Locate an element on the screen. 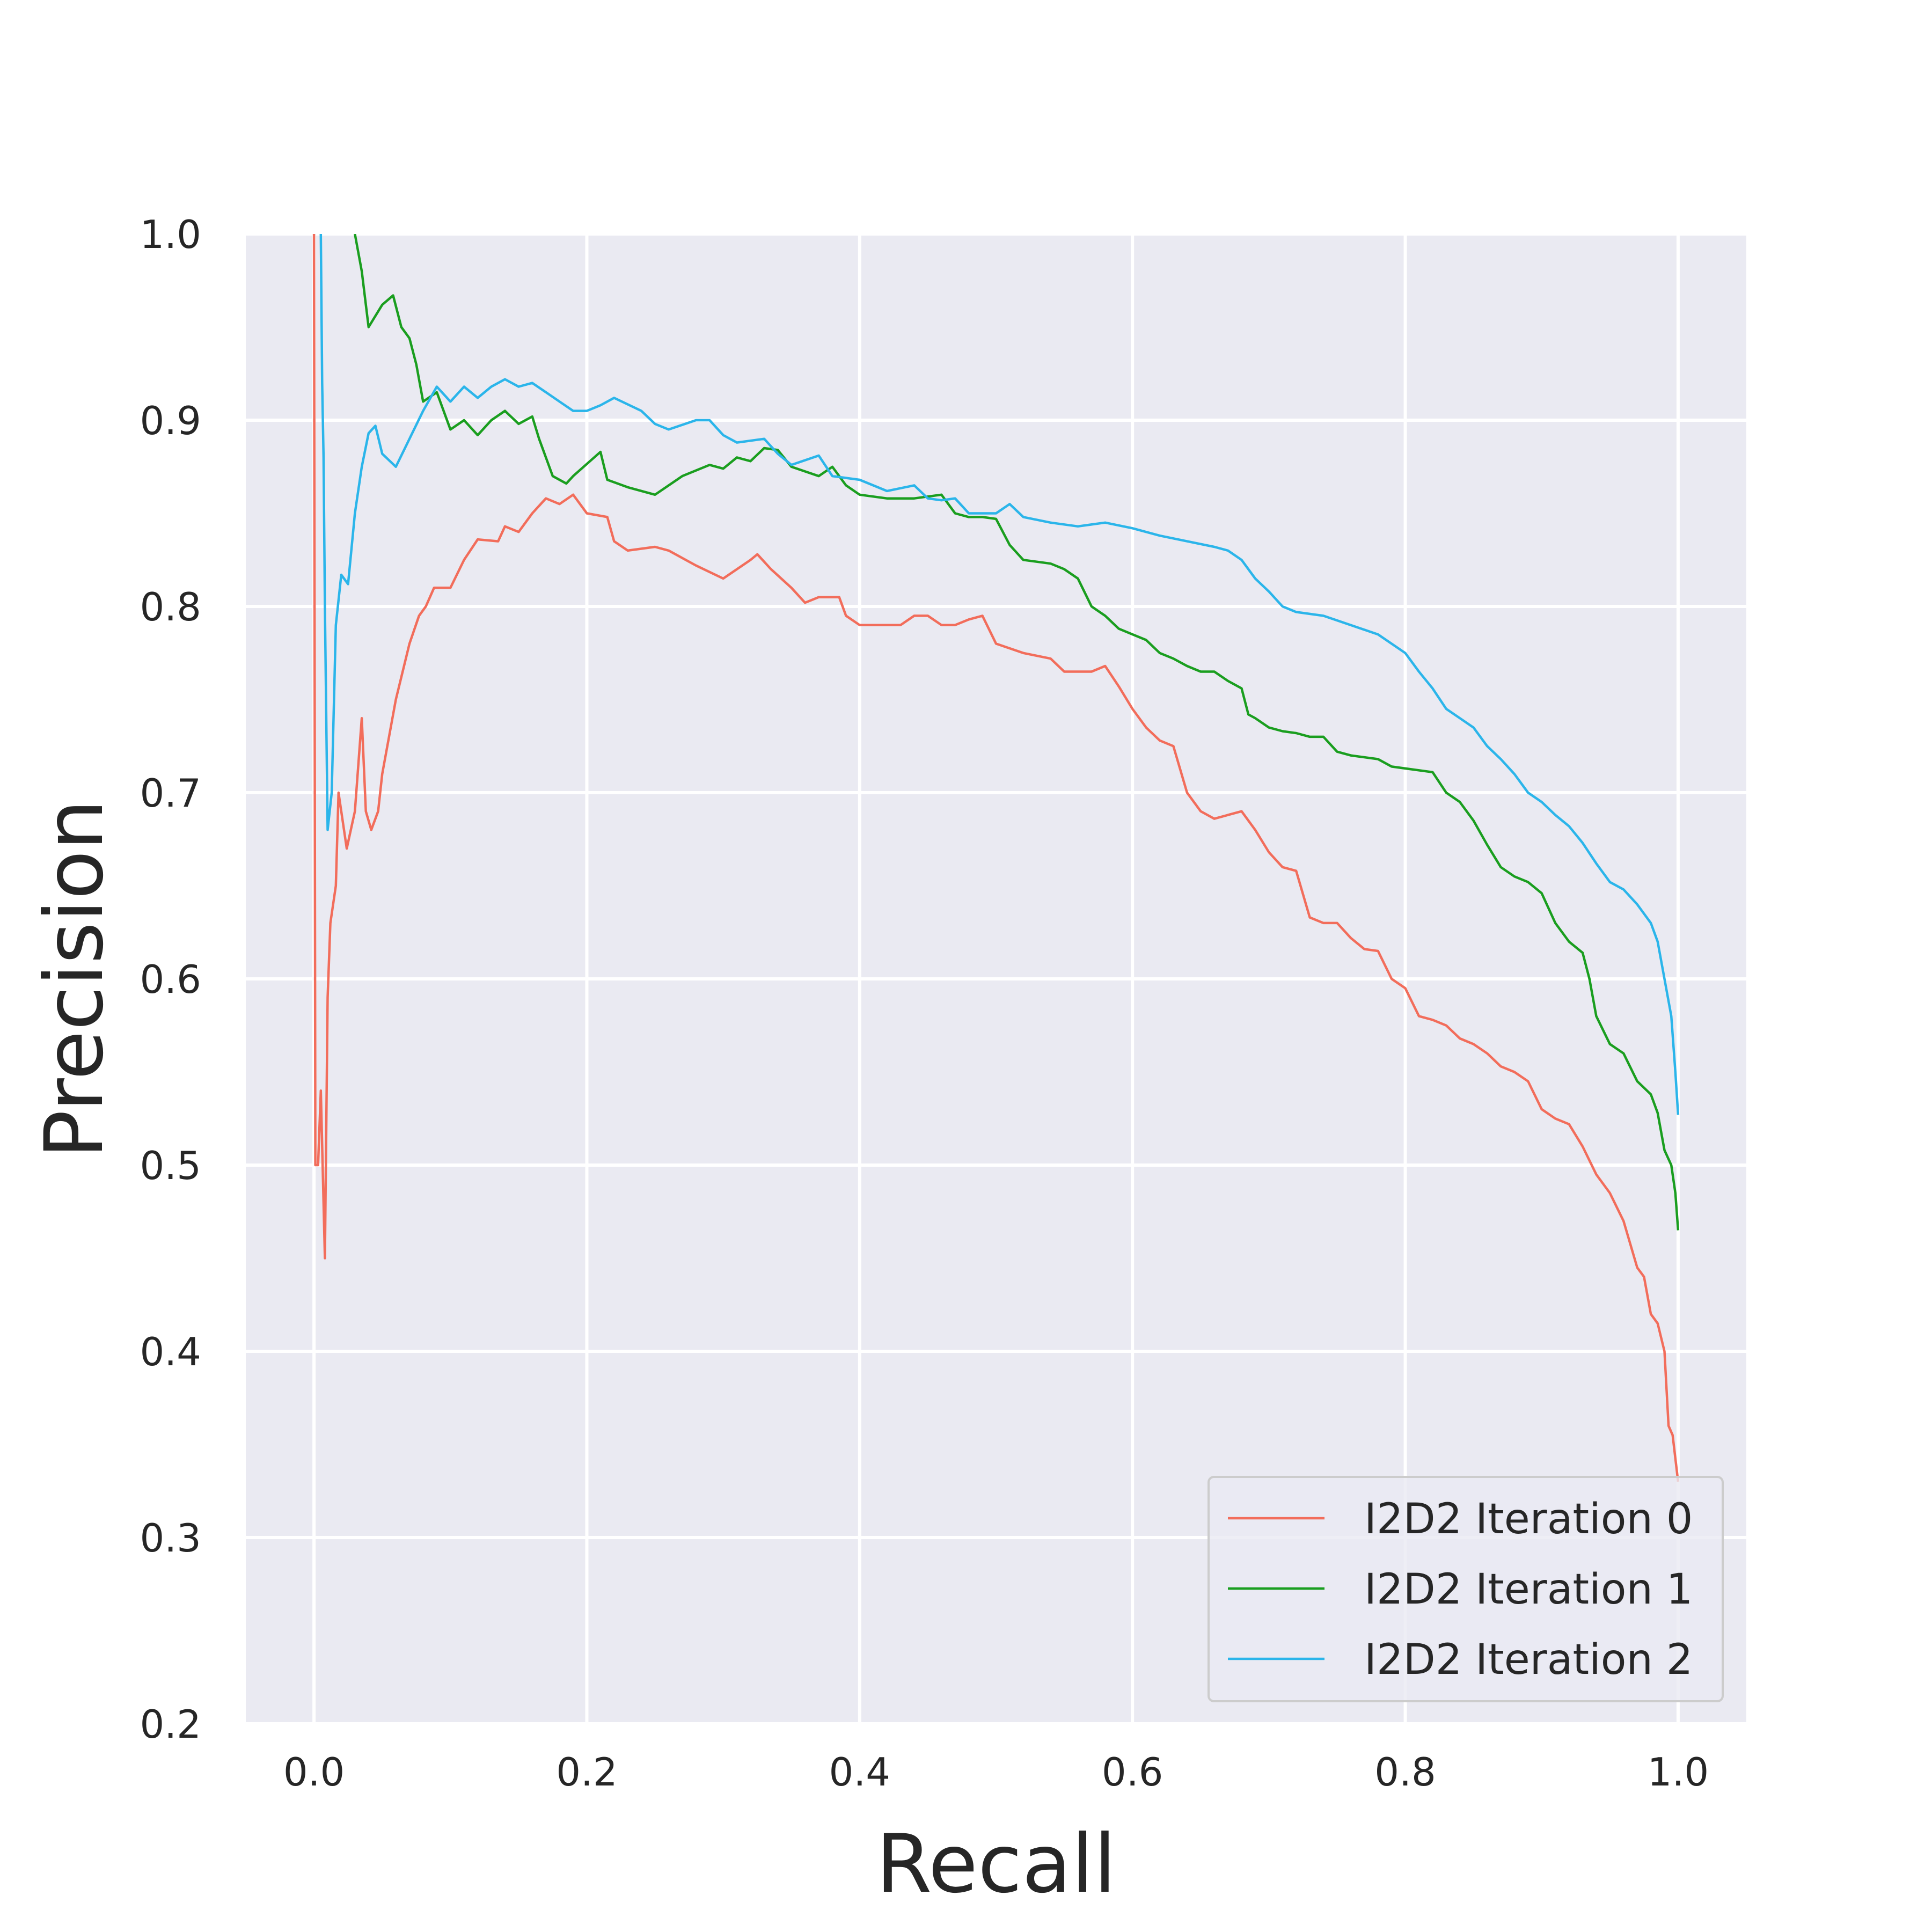 Image resolution: width=1932 pixels, height=1932 pixels. x-tick-label: 0.2 is located at coordinates (587, 1772).